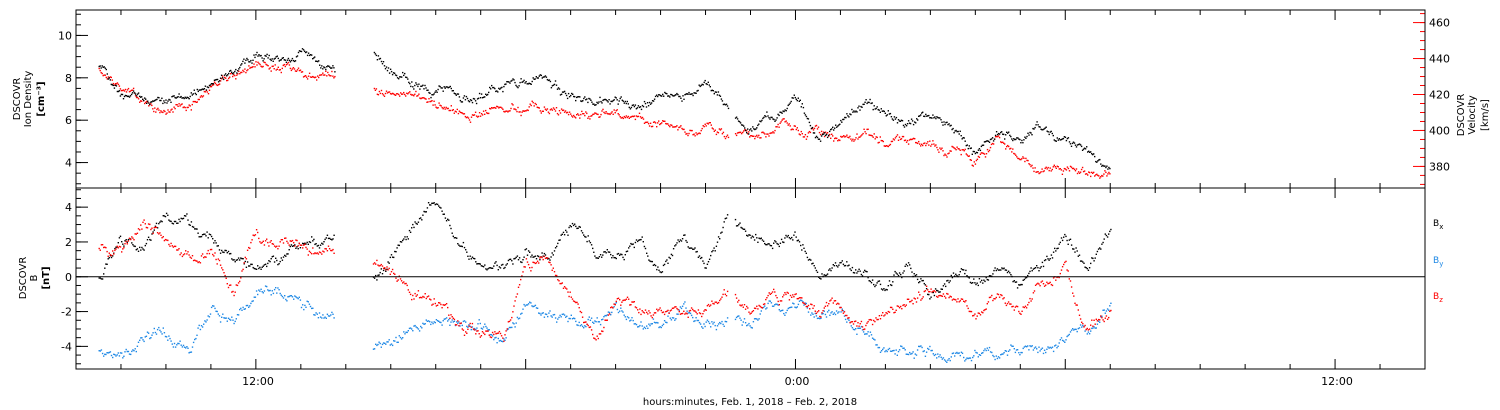  What do you see at coordinates (605, 324) in the screenshot?
I see `by-series` at bounding box center [605, 324].